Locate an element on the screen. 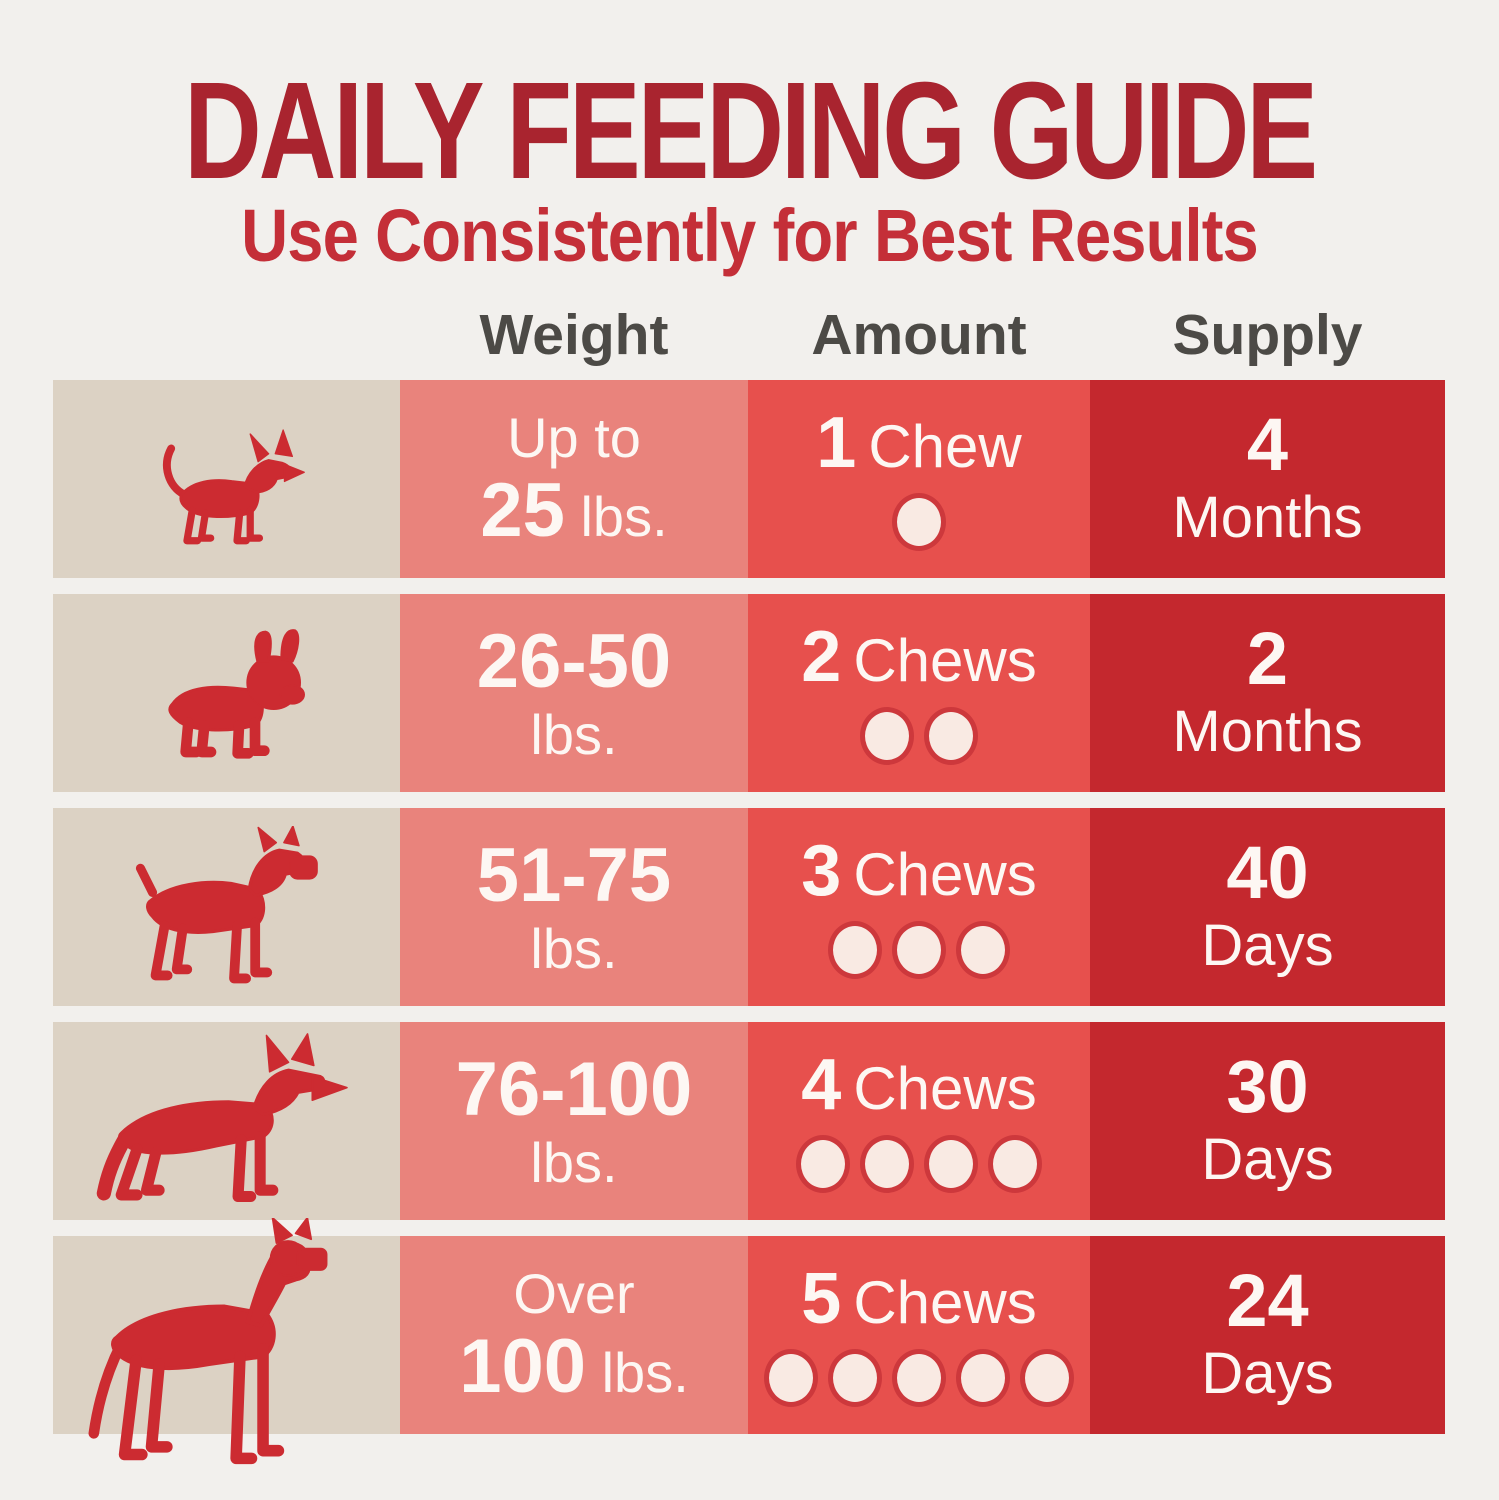 The height and width of the screenshot is (1500, 1499). table-row: Up to 25 lbs. 1 Chew 4 Months is located at coordinates (749, 479).